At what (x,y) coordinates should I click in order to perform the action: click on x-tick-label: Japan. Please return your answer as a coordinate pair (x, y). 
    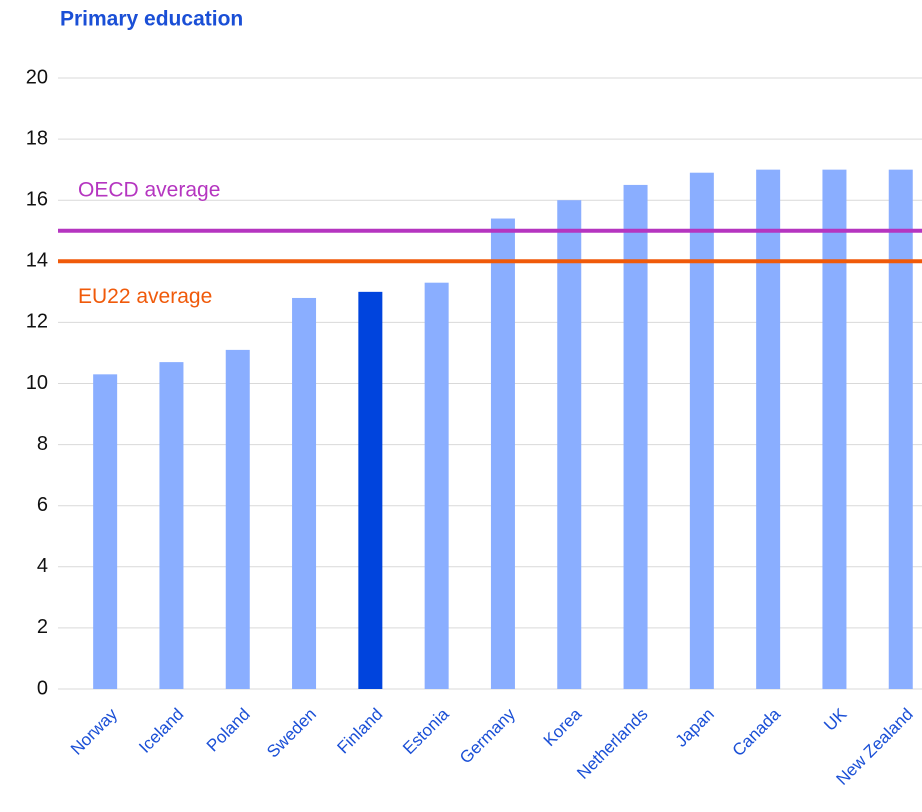
    Looking at the image, I should click on (695, 728).